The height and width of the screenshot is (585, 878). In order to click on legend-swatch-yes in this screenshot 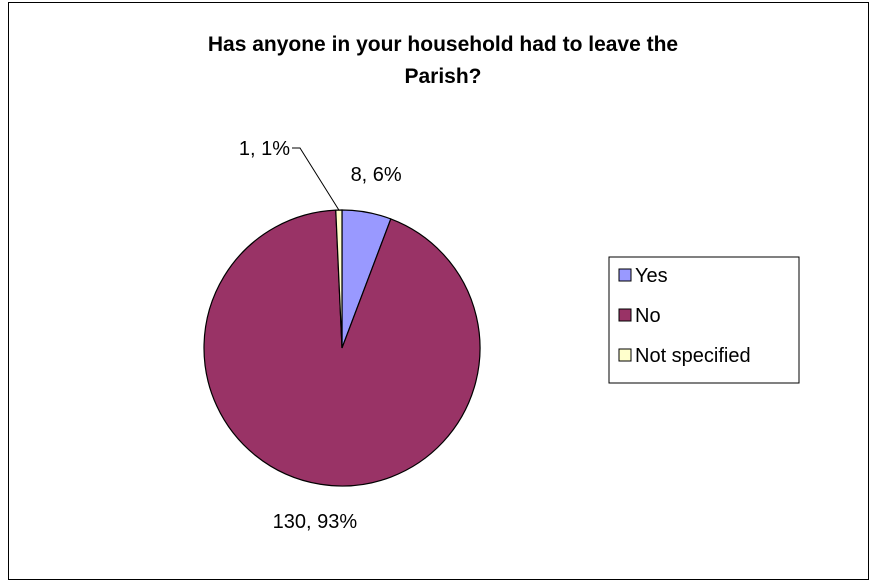, I will do `click(625, 275)`.